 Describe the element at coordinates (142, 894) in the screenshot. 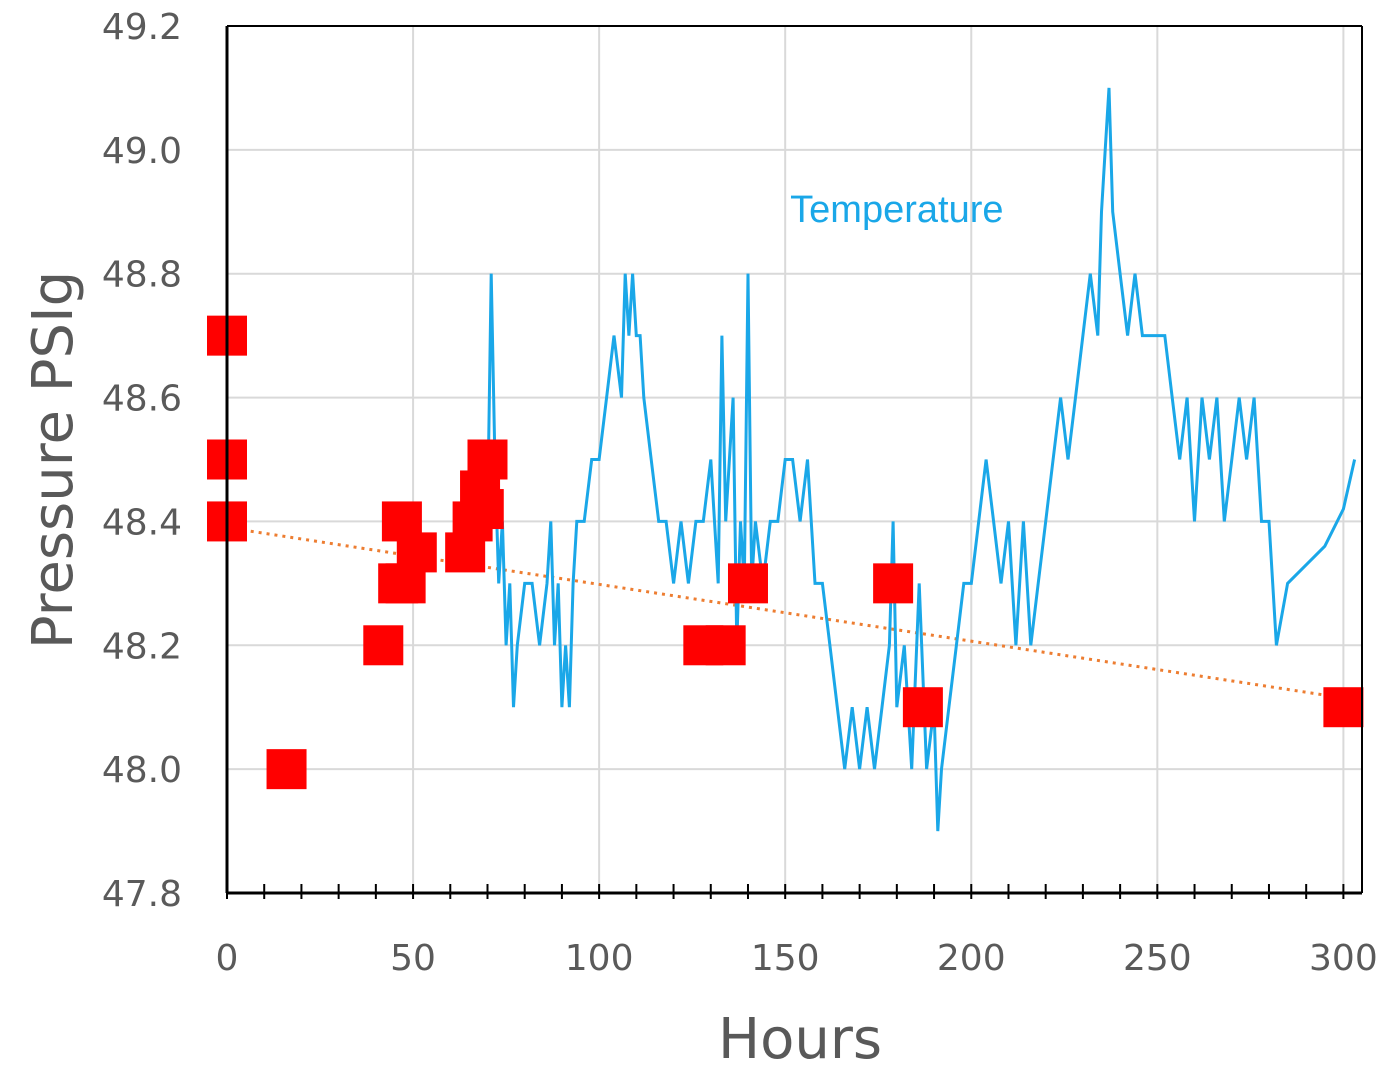

I see `y-tick-label: 47.8` at that location.